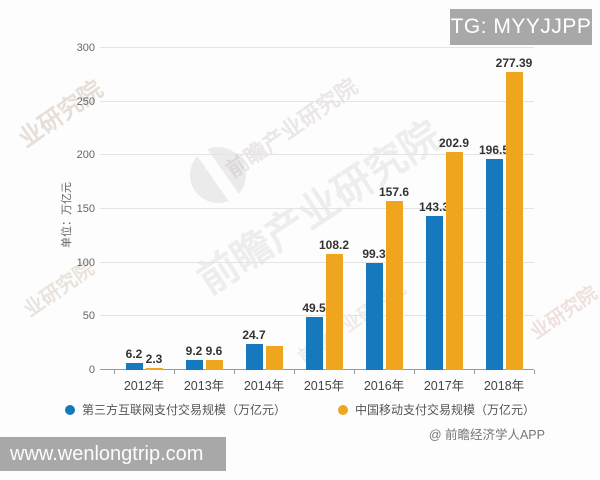 The height and width of the screenshot is (480, 600). Describe the element at coordinates (514, 63) in the screenshot. I see `bar-value-label: 277.39` at that location.